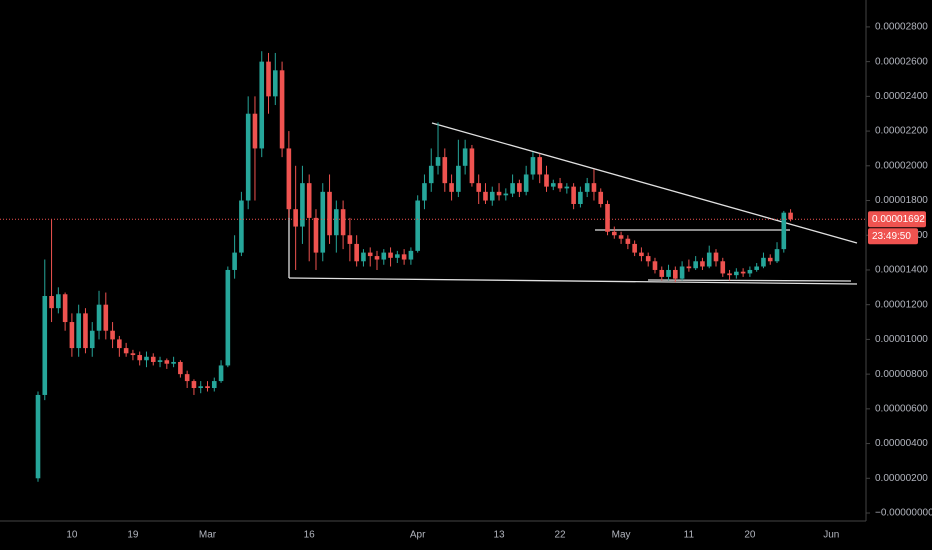 The height and width of the screenshot is (550, 932). What do you see at coordinates (901, 408) in the screenshot?
I see `y-tick-label: 0.00000600` at bounding box center [901, 408].